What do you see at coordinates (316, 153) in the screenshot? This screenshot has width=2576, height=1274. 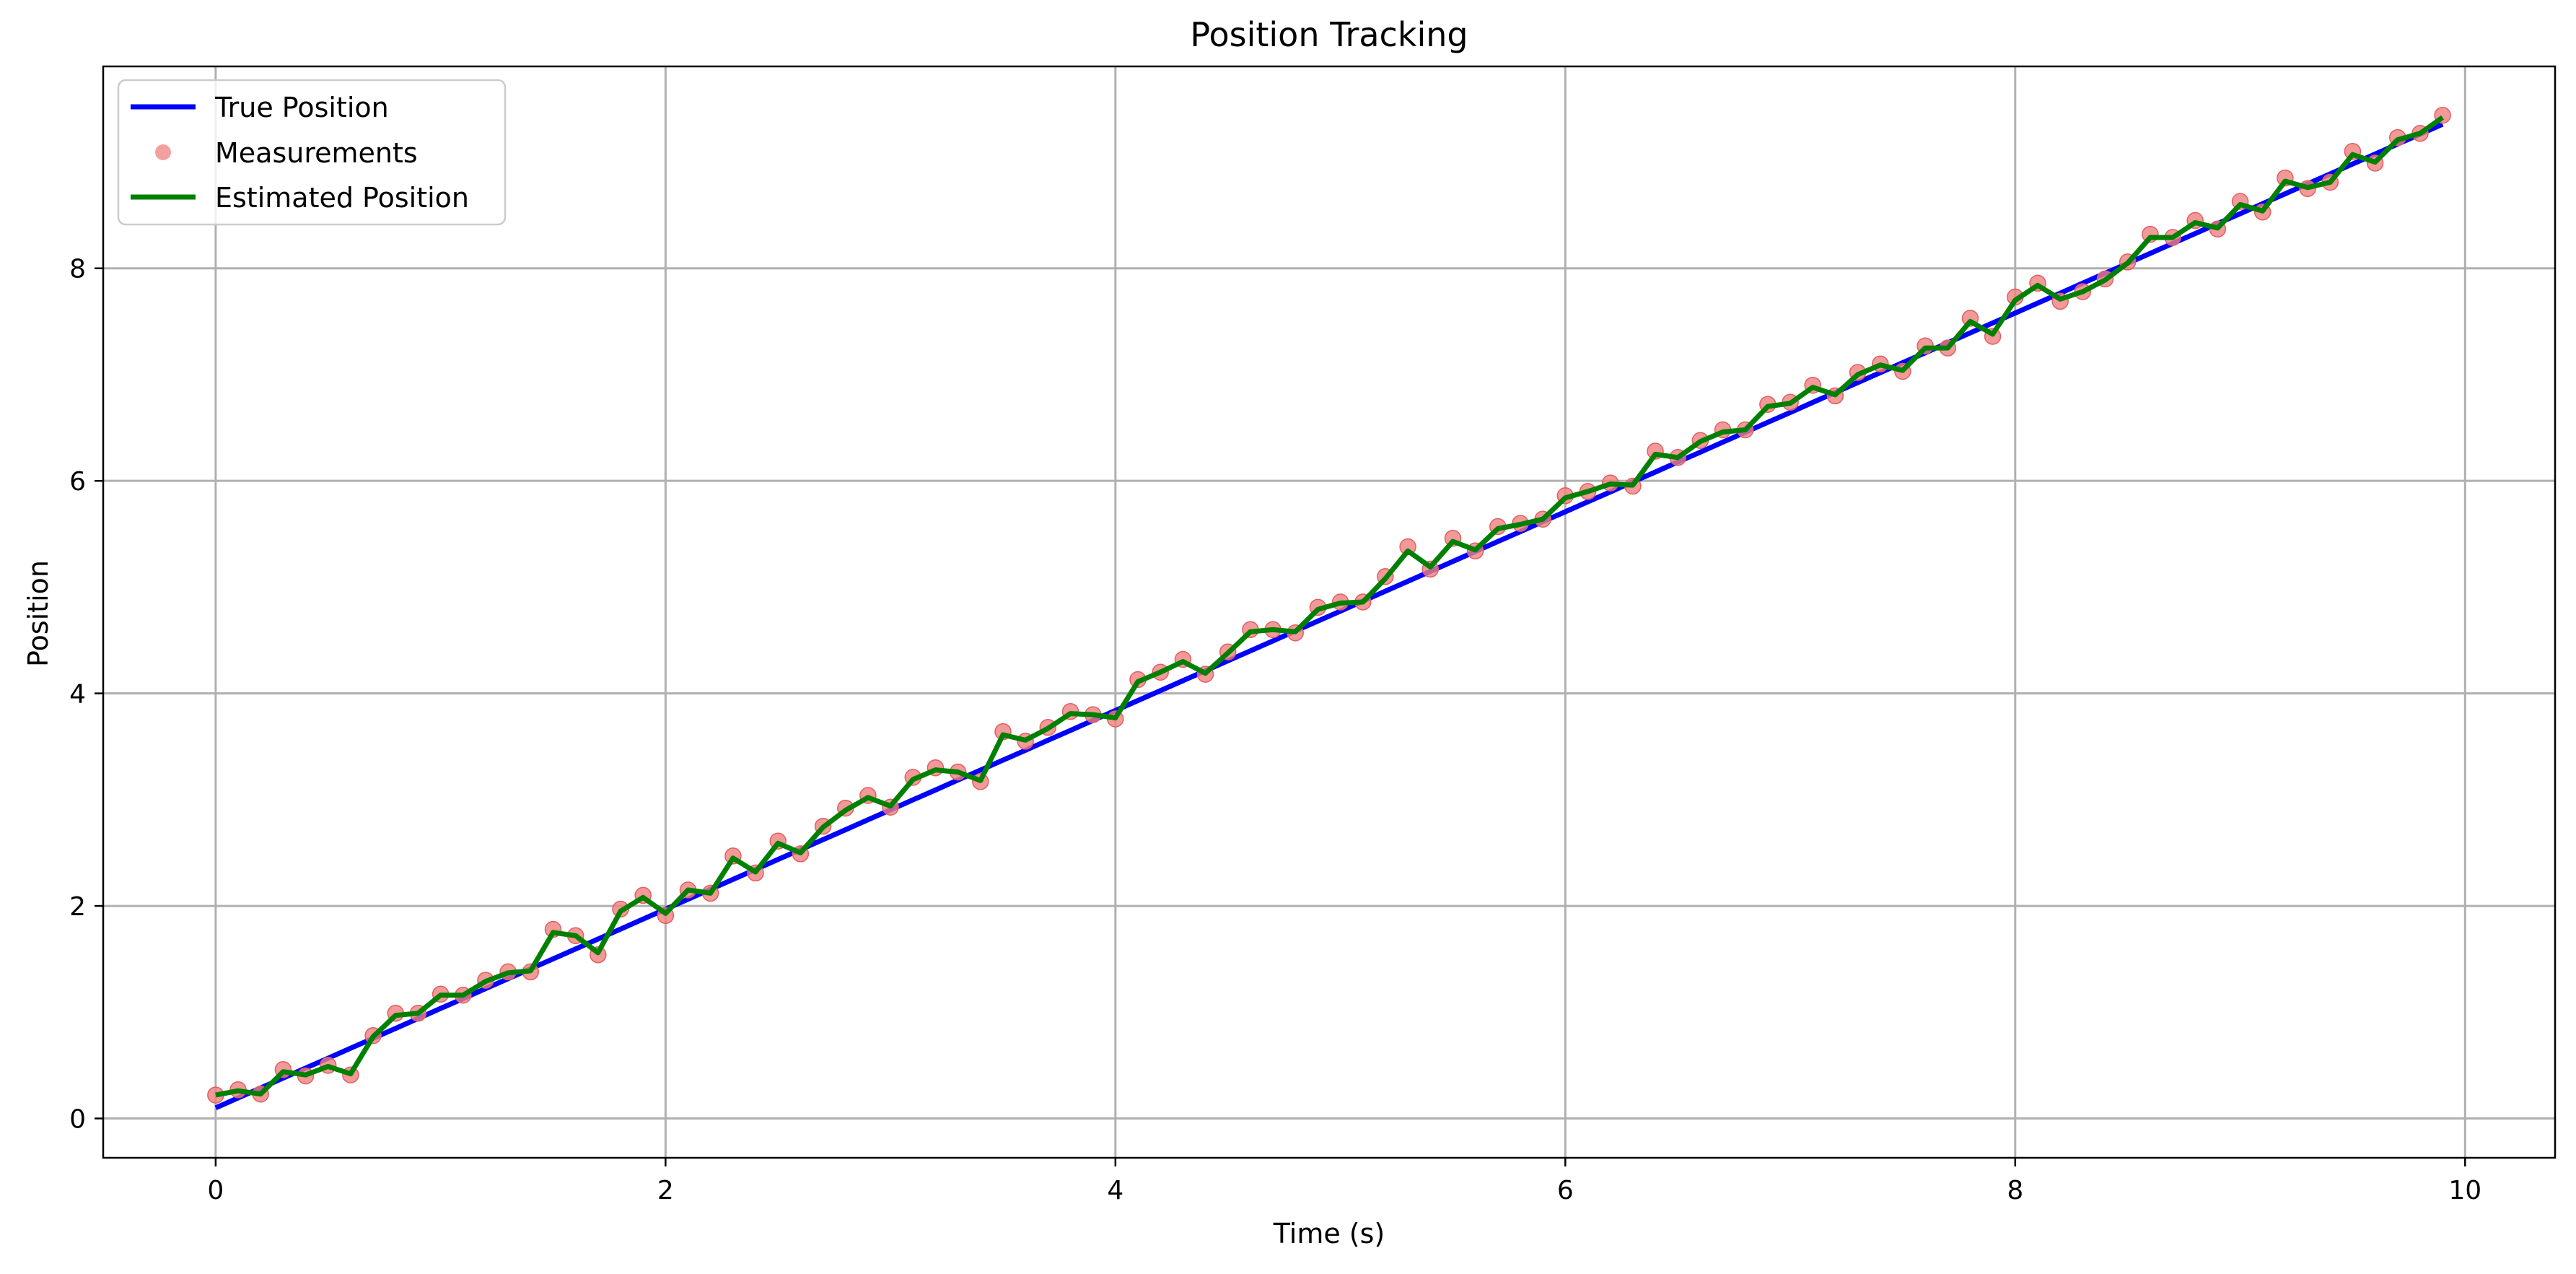 I see `legend-label-measurements: Measurements` at bounding box center [316, 153].